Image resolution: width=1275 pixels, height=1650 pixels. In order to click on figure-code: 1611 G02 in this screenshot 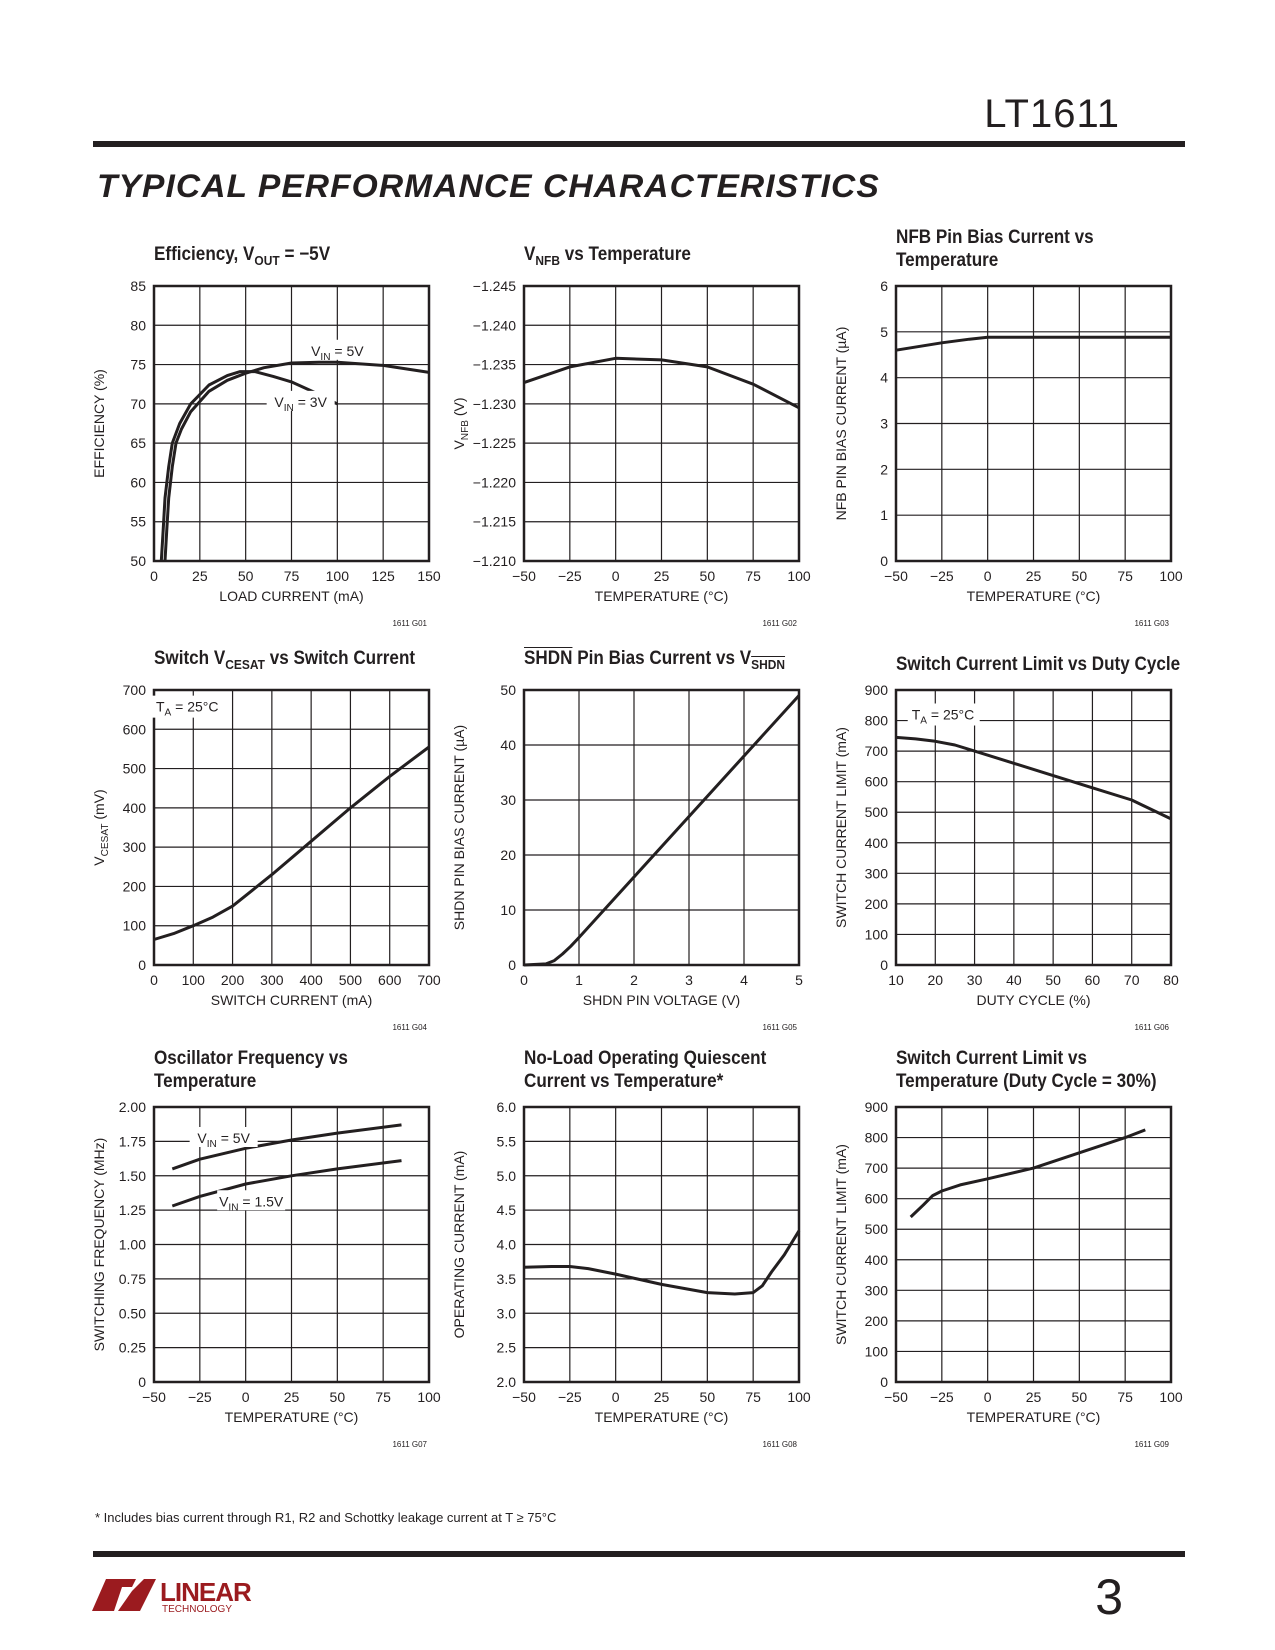, I will do `click(779, 623)`.